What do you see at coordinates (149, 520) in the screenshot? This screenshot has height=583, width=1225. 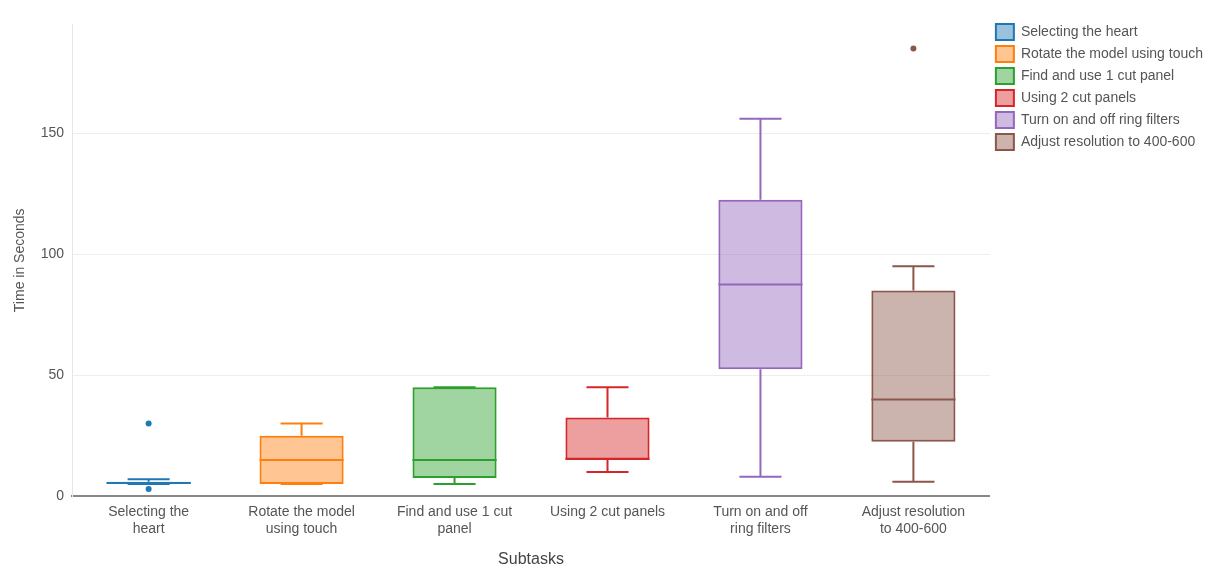 I see `x-tick-label: Selecting the heart` at bounding box center [149, 520].